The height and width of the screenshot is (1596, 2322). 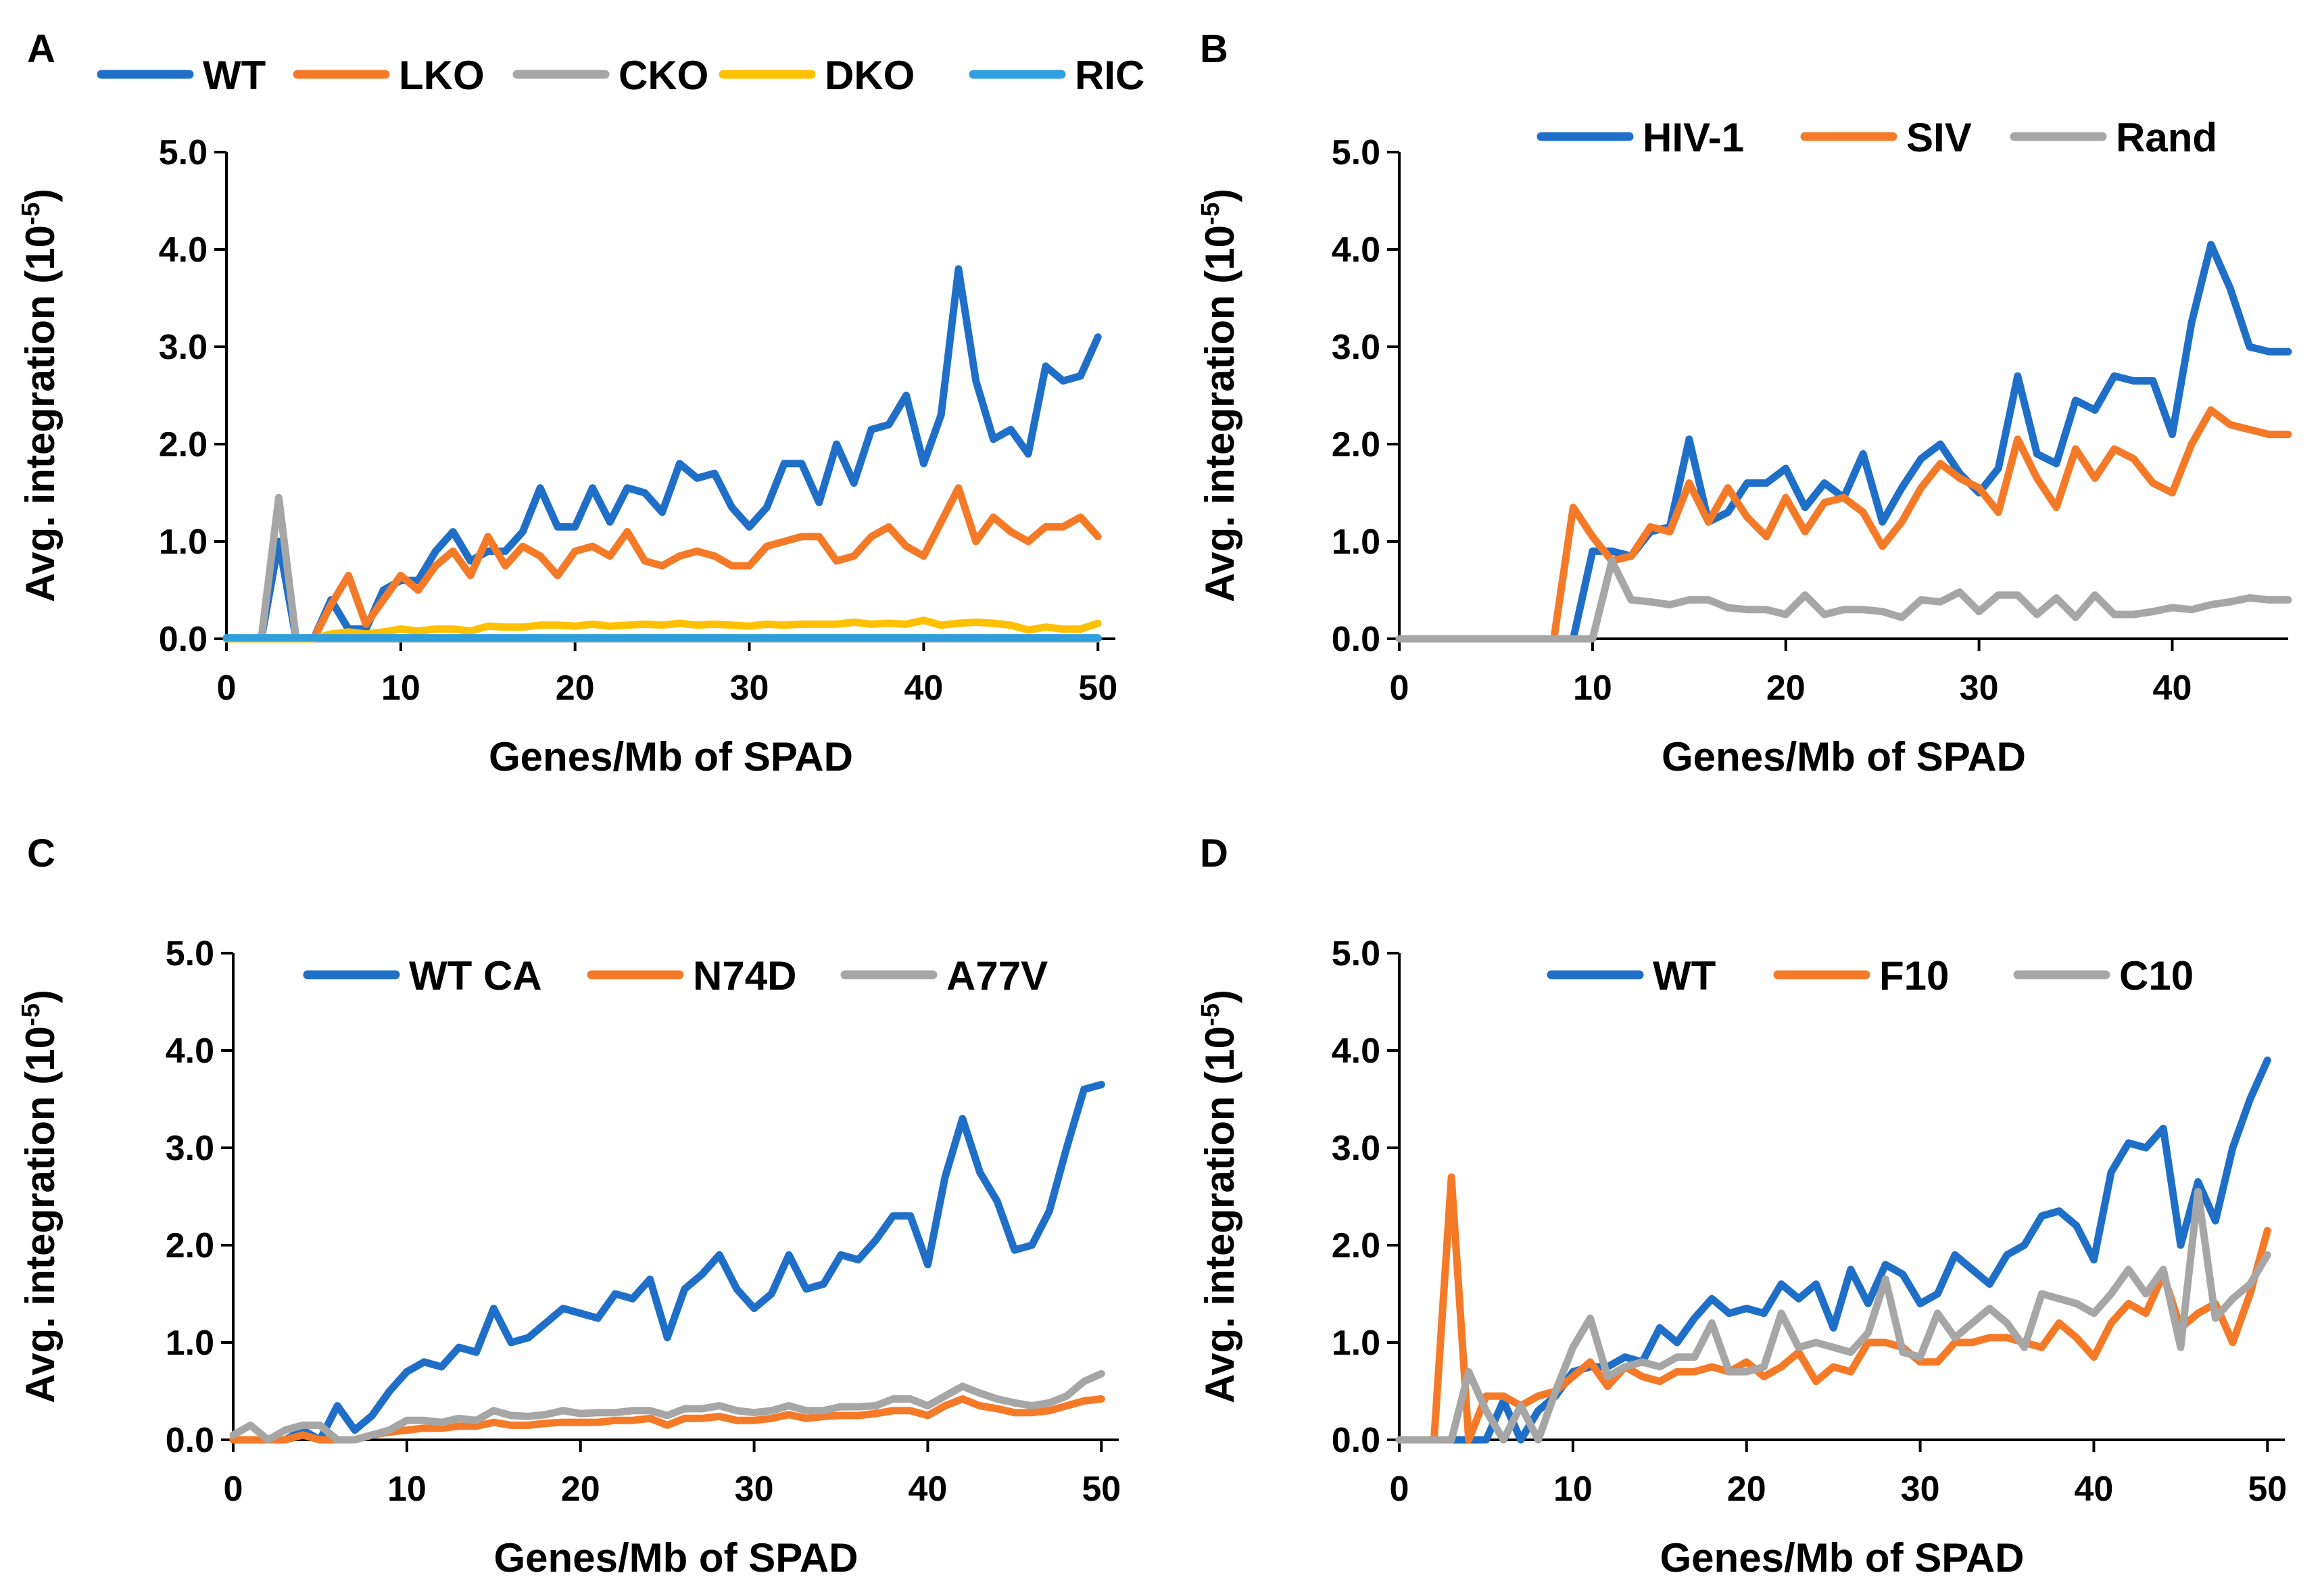 I want to click on series-line-lko, so click(x=662, y=563).